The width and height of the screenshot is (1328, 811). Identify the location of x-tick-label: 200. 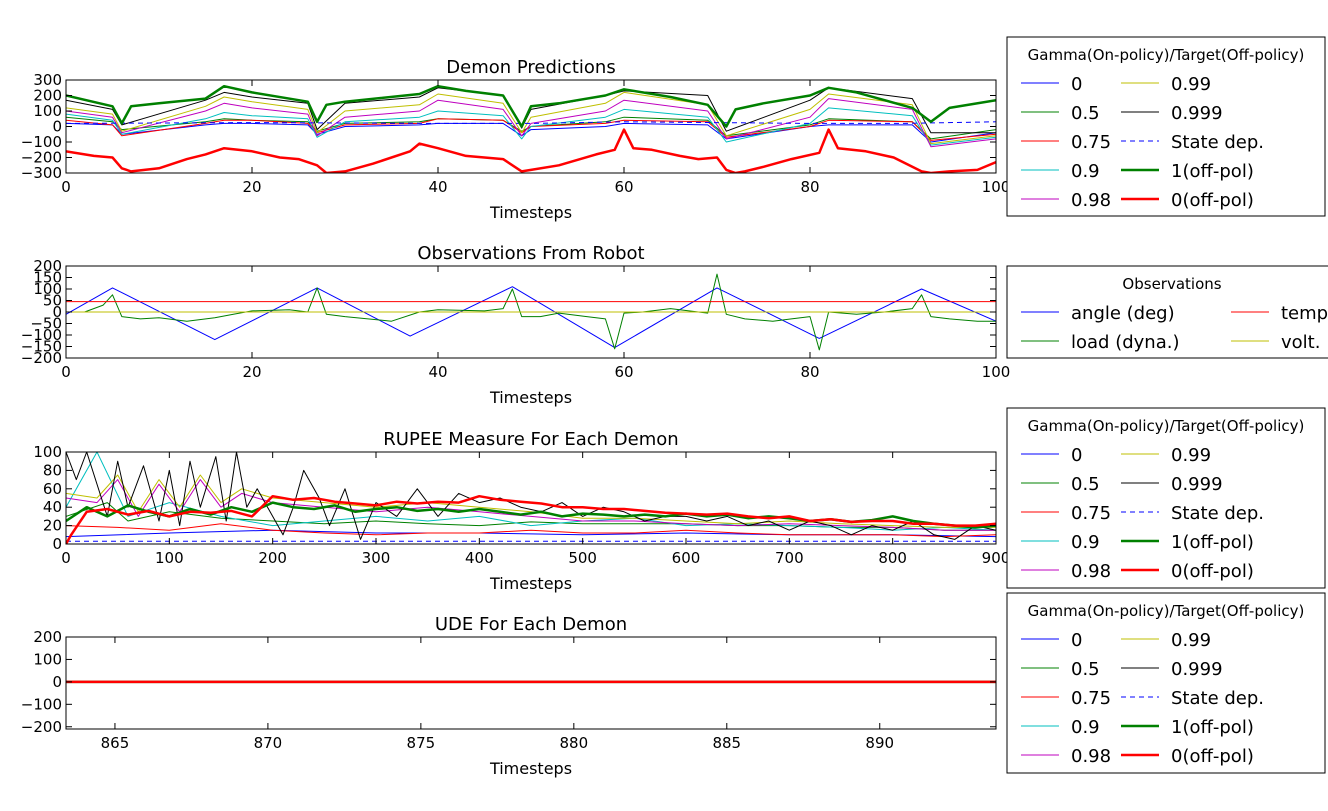
(272, 558).